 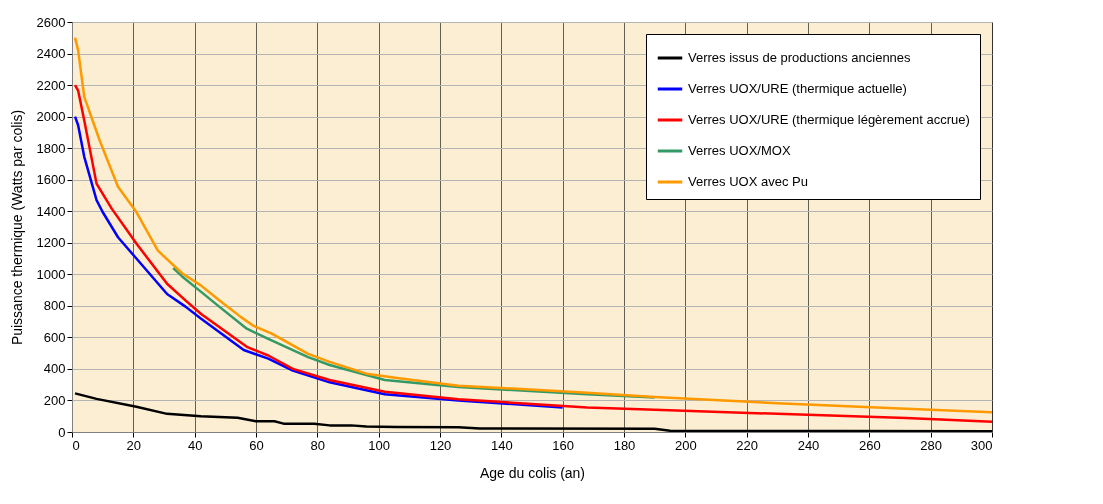 I want to click on x-tick-label: 160, so click(x=563, y=445).